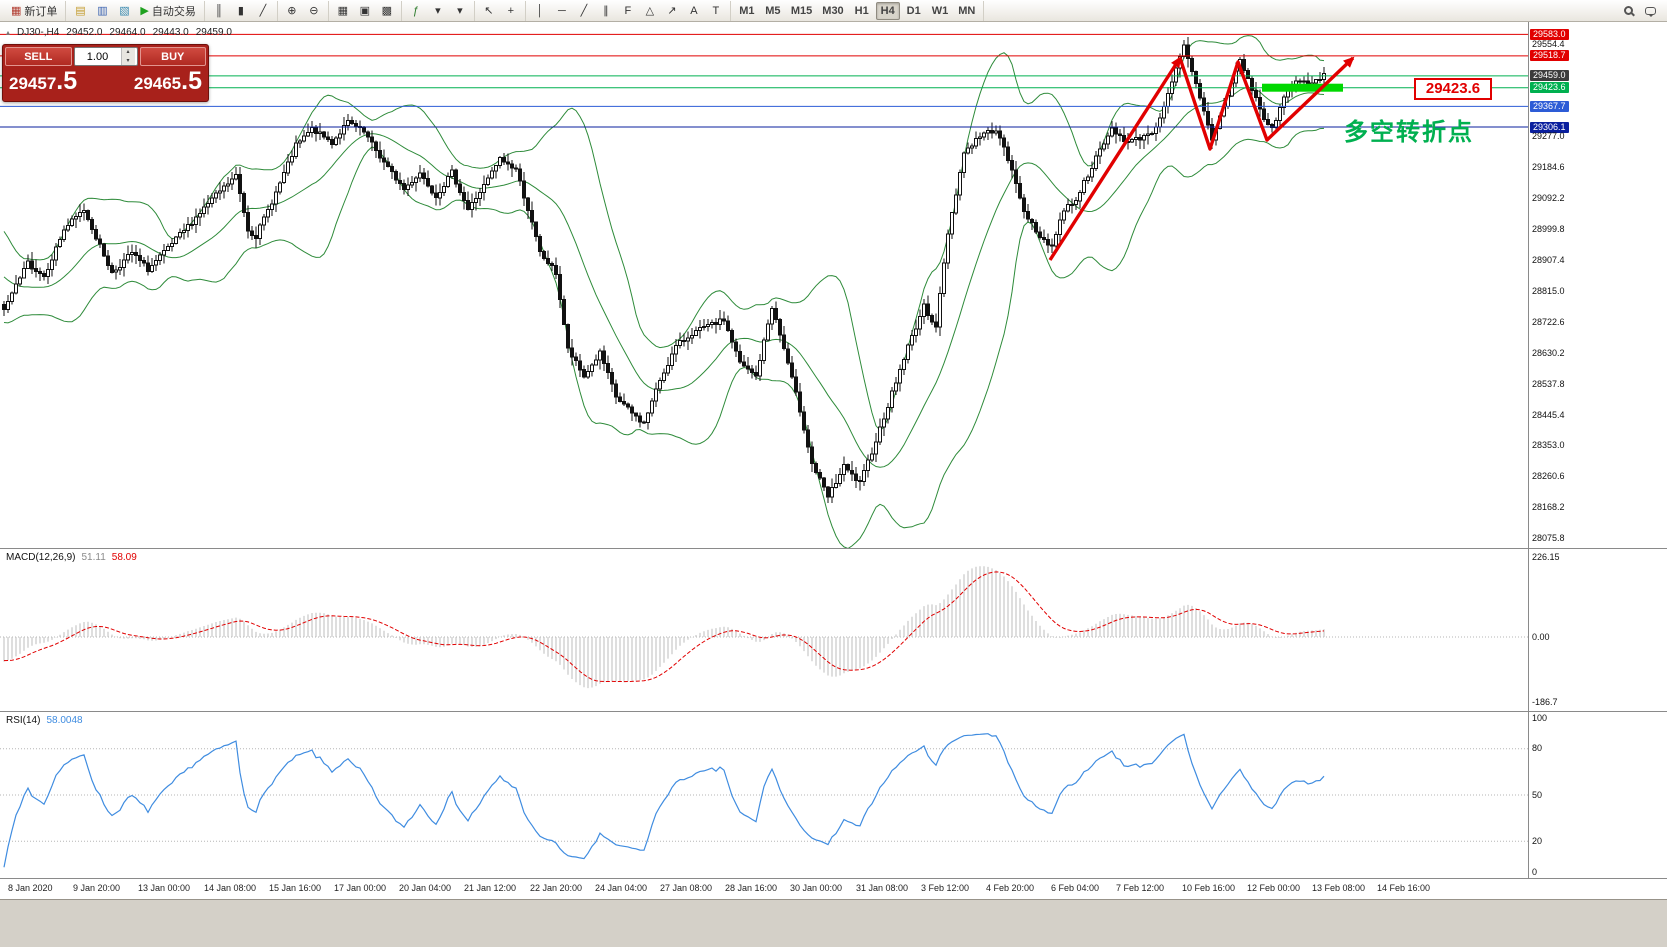 This screenshot has width=1667, height=947. I want to click on arrows-button: ↗, so click(672, 11).